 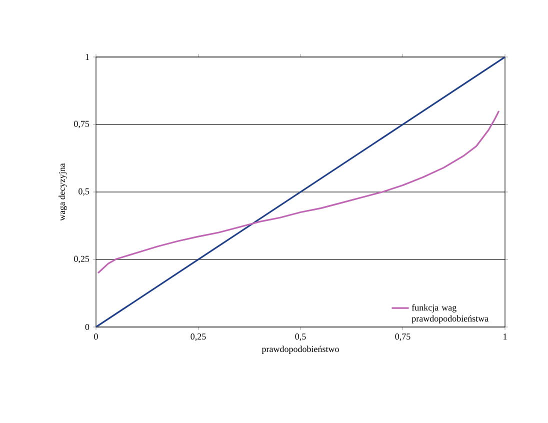 I want to click on y-tick-label: 0,75, so click(x=82, y=124).